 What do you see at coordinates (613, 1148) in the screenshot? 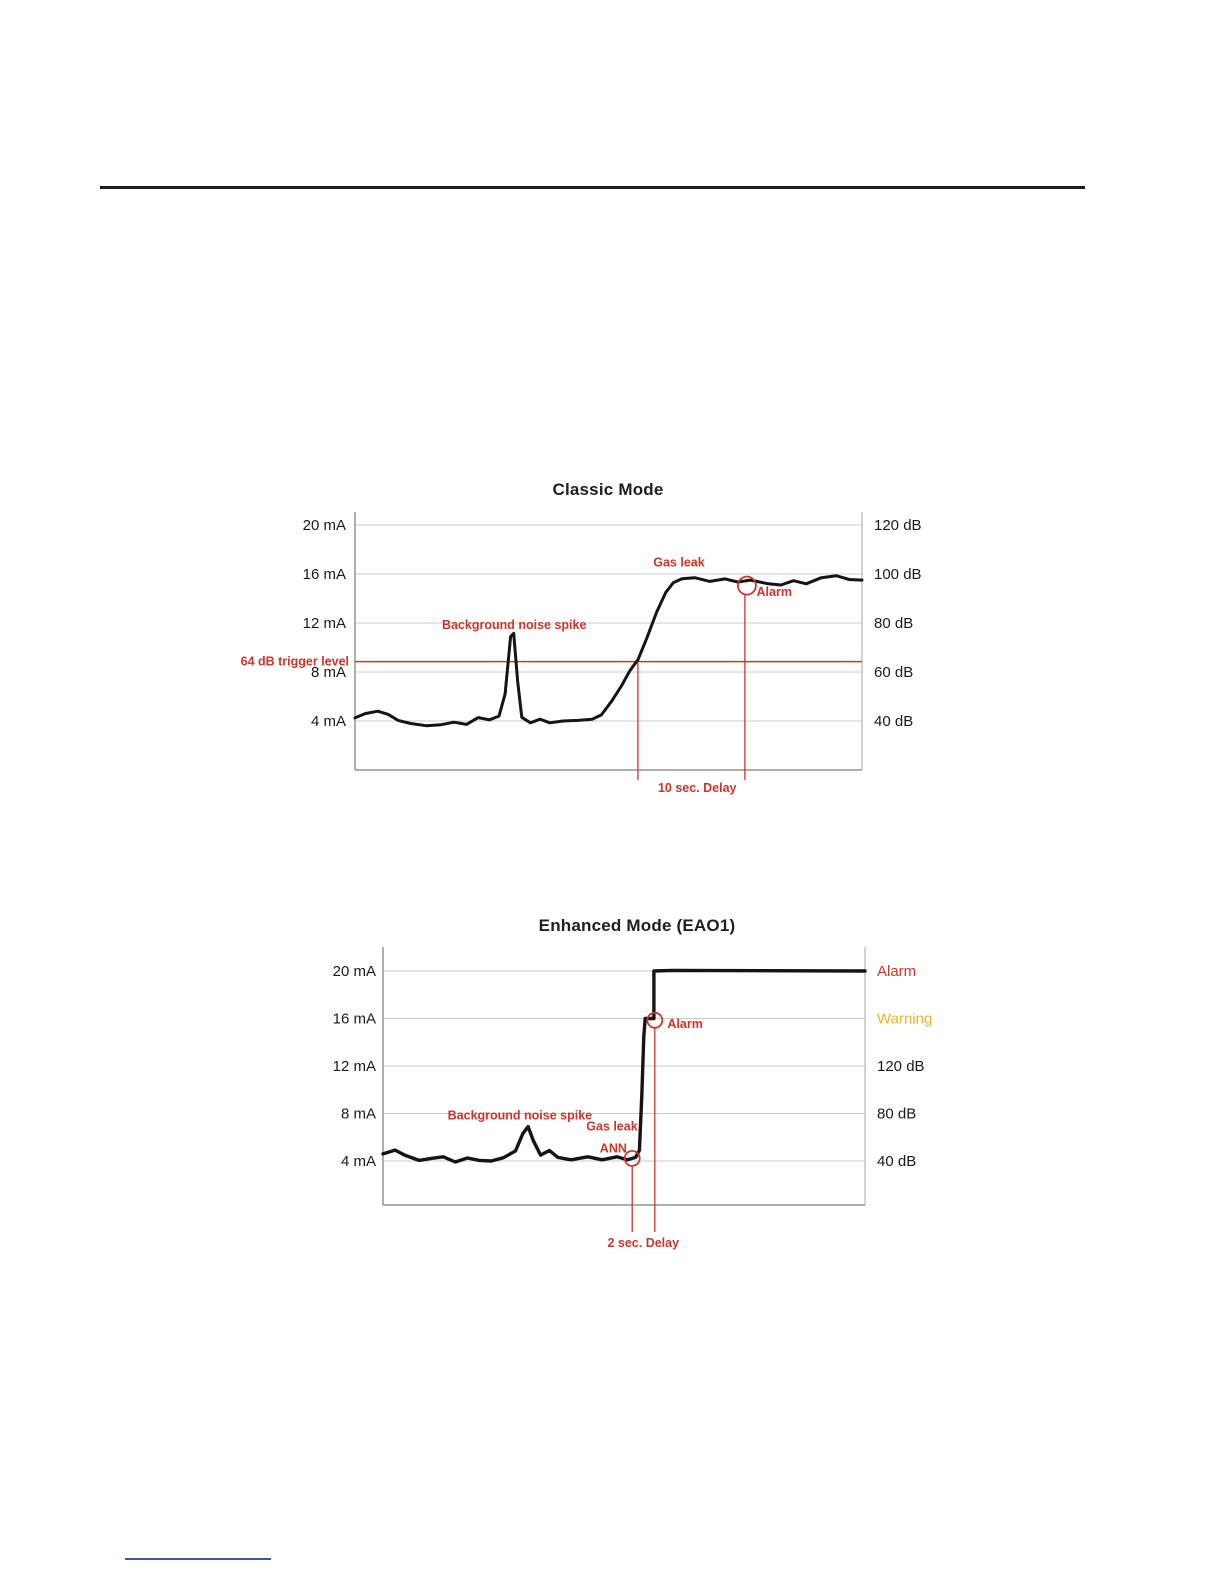
I see `ann-label: ANN` at bounding box center [613, 1148].